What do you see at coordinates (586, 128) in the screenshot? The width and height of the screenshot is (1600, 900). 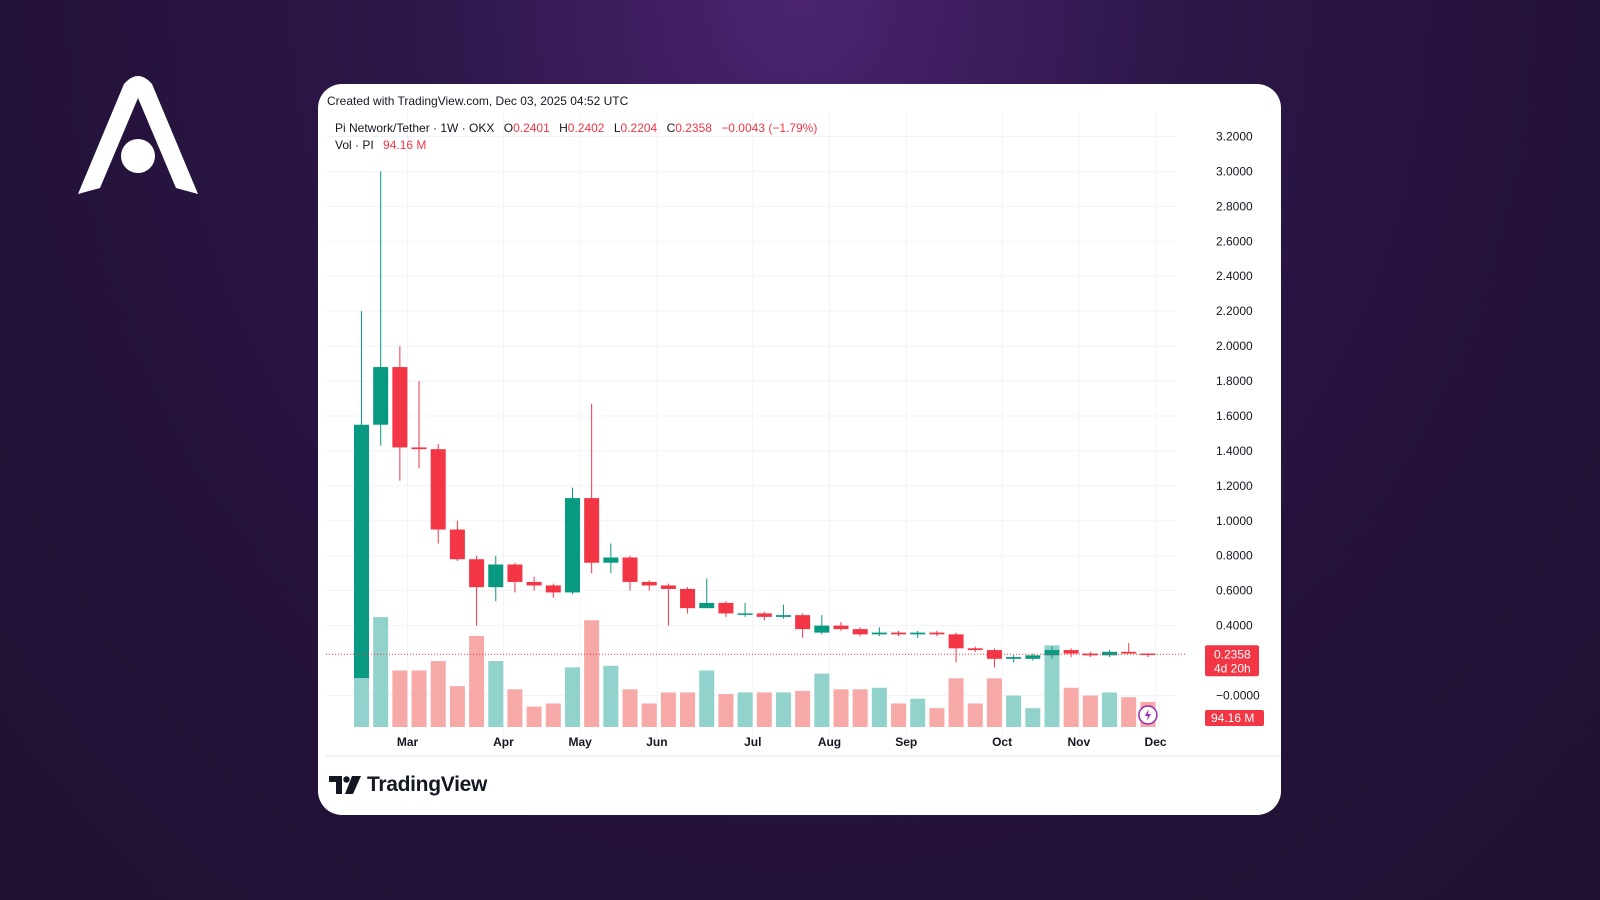 I see `high-value: 0.2402` at bounding box center [586, 128].